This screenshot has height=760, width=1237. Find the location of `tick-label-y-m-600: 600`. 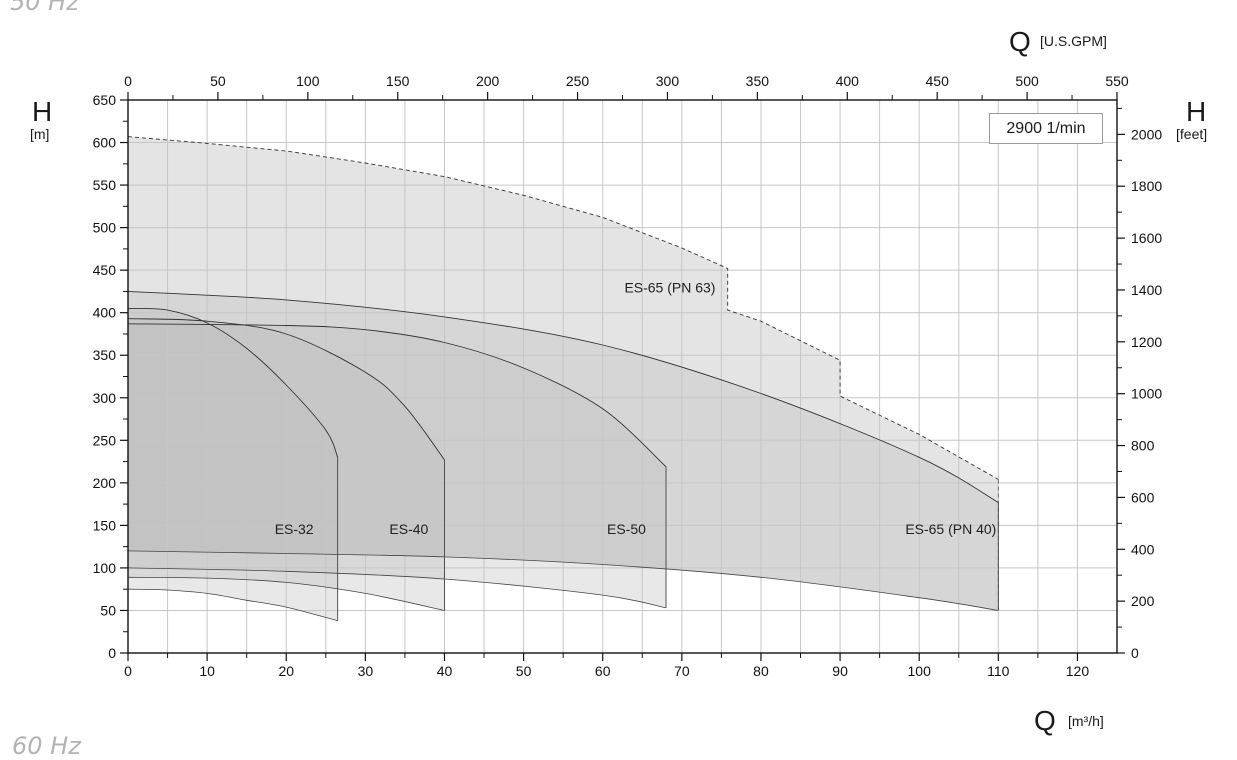

tick-label-y-m-600: 600 is located at coordinates (105, 143).